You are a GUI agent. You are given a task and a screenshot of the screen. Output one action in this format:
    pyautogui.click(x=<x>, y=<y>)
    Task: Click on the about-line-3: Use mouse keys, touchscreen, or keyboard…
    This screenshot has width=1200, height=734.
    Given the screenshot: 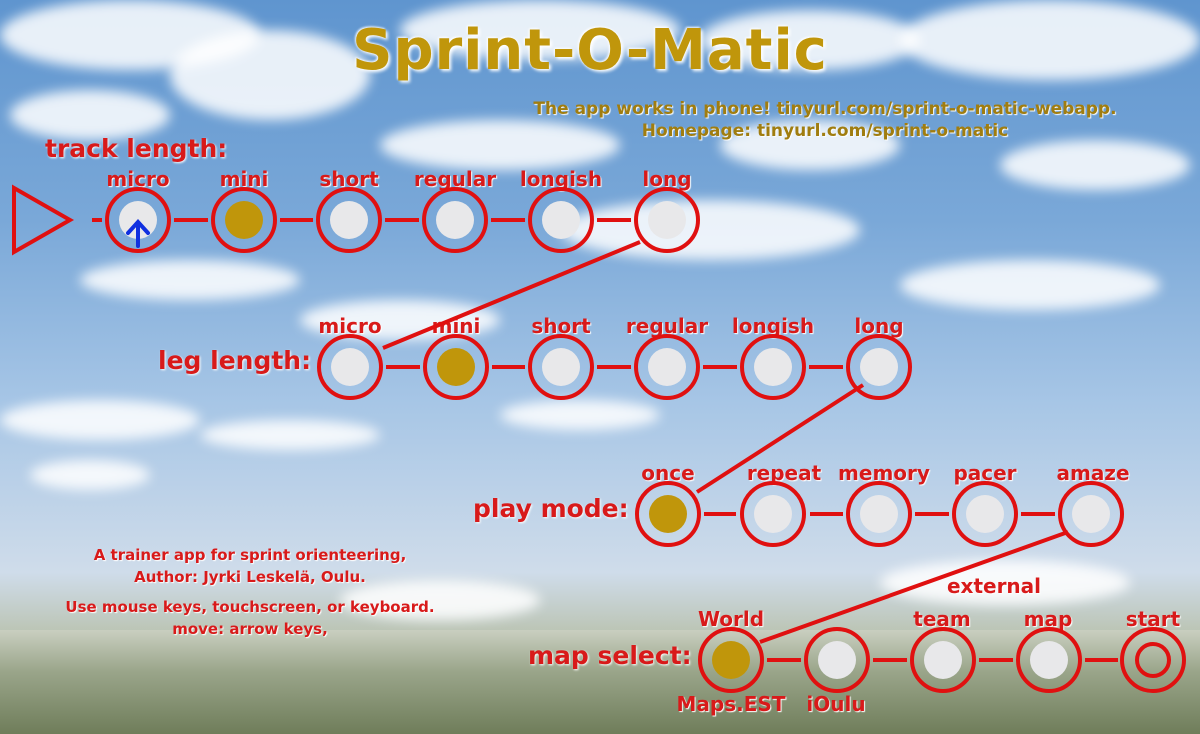 What is the action you would take?
    pyautogui.click(x=250, y=607)
    